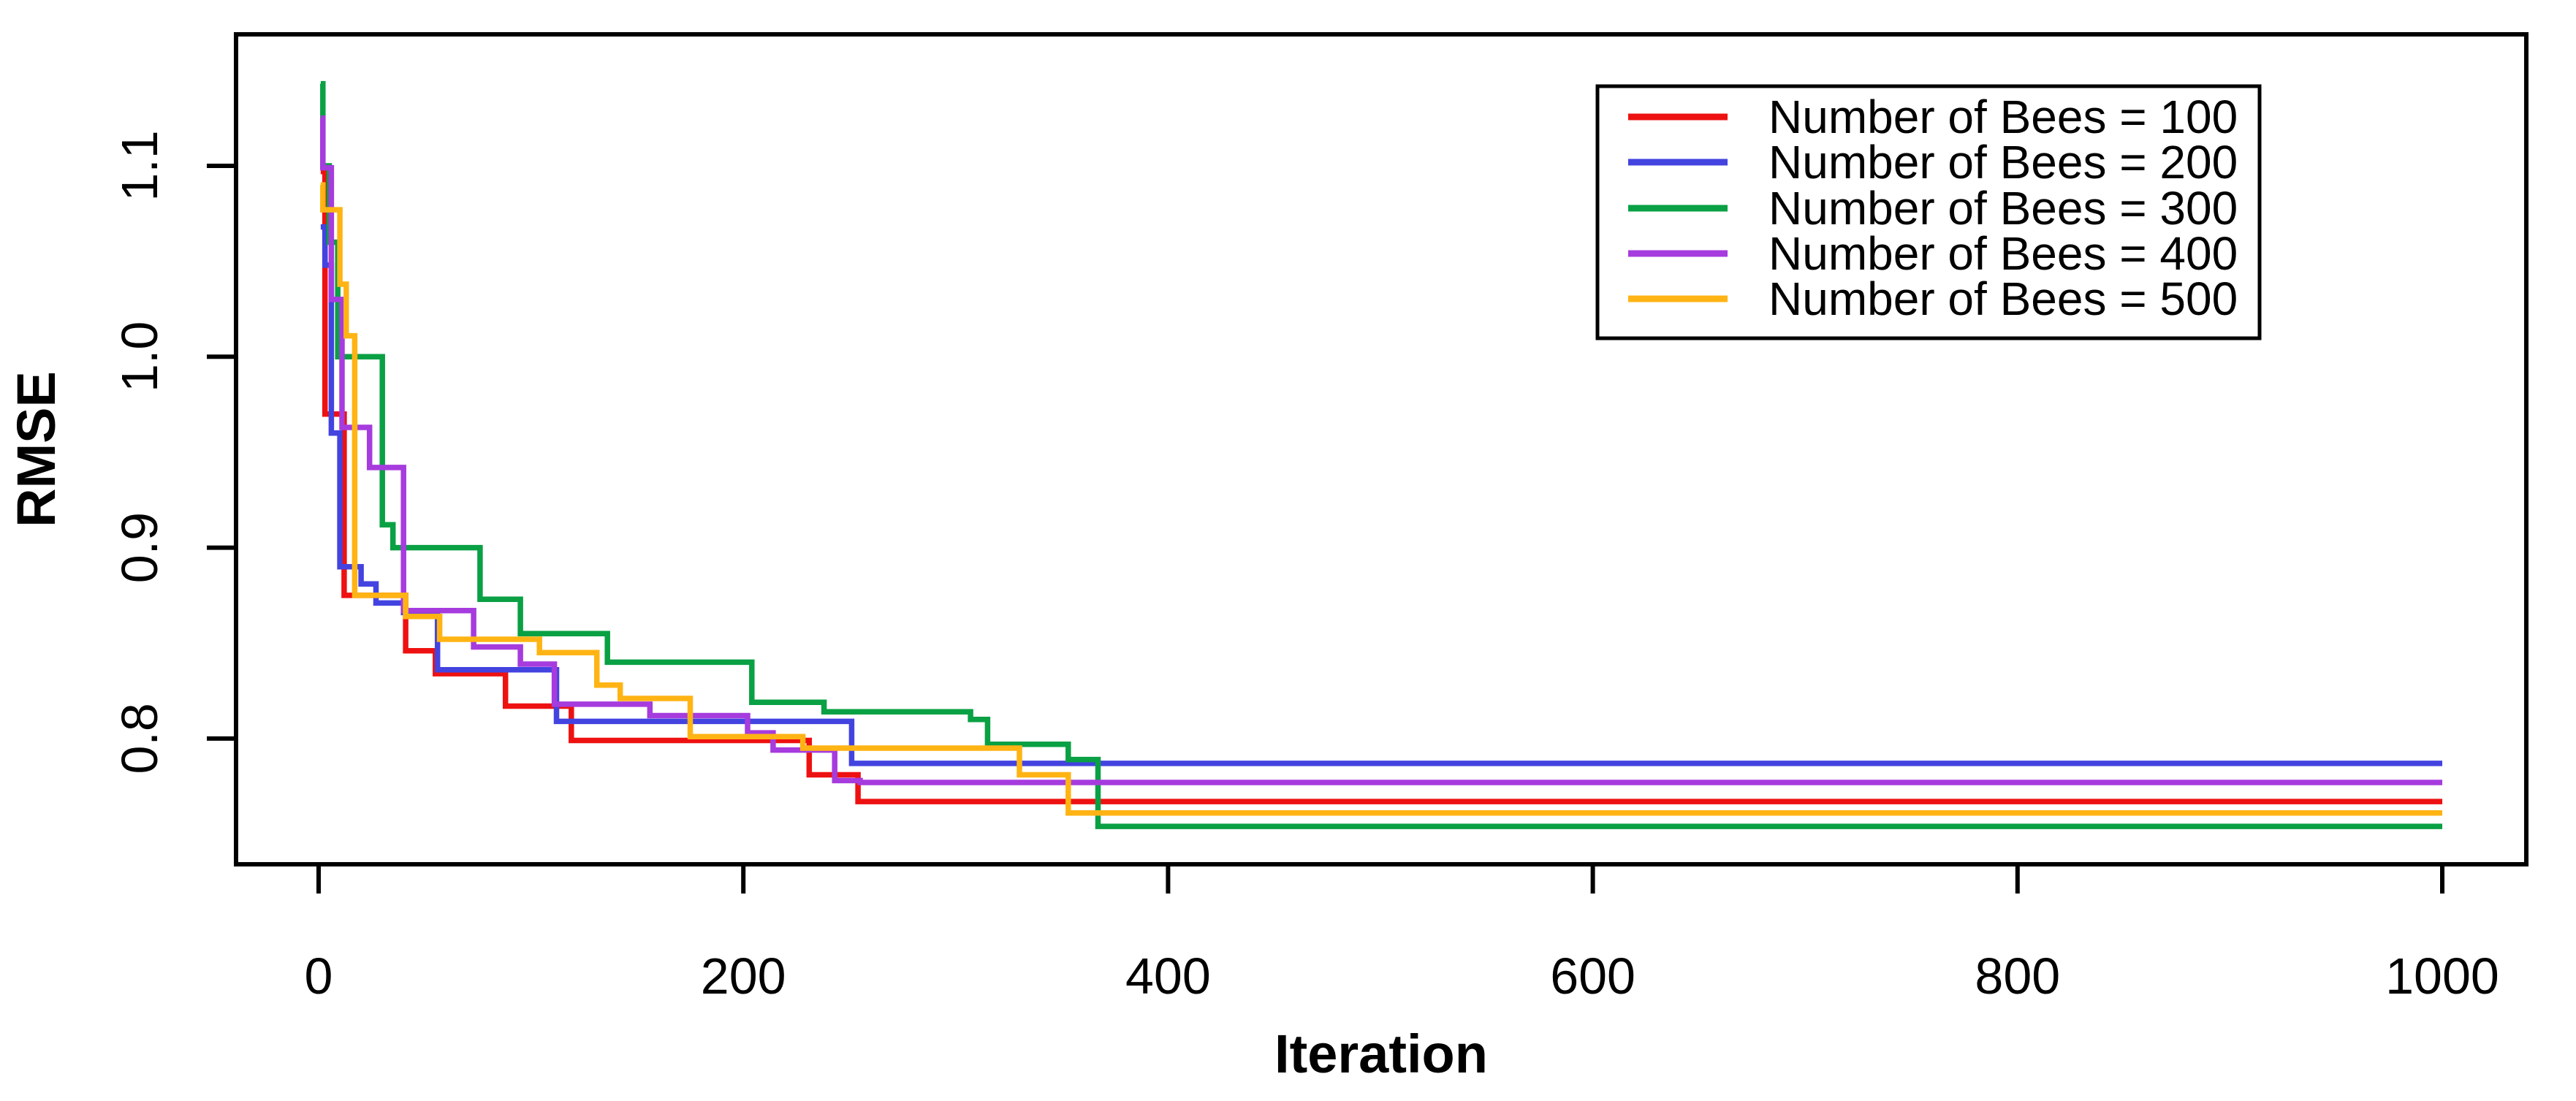 This screenshot has width=2576, height=1101. What do you see at coordinates (1168, 976) in the screenshot?
I see `x-tick-label: 400` at bounding box center [1168, 976].